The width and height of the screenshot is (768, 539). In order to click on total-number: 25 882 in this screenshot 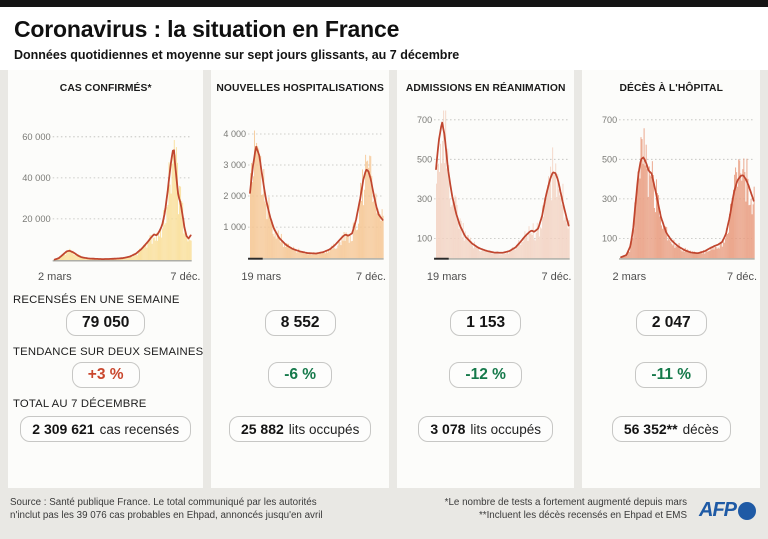, I will do `click(262, 429)`.